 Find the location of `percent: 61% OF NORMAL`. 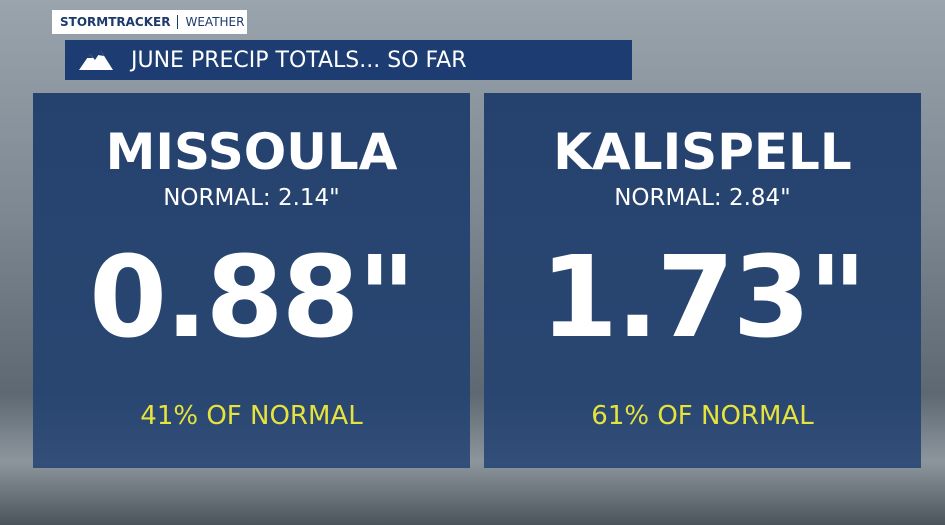

percent: 61% OF NORMAL is located at coordinates (702, 416).